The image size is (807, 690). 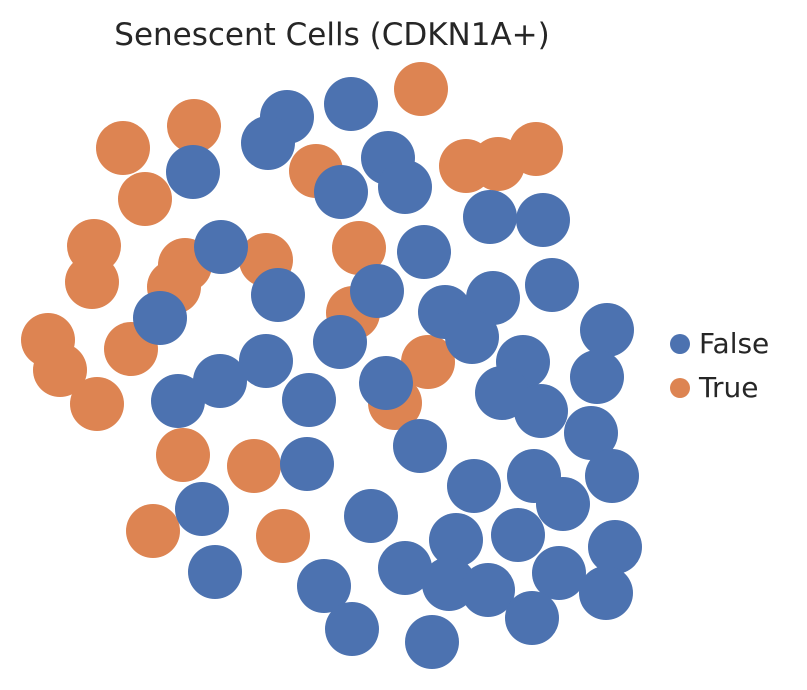 What do you see at coordinates (680, 388) in the screenshot?
I see `legend-marker-true` at bounding box center [680, 388].